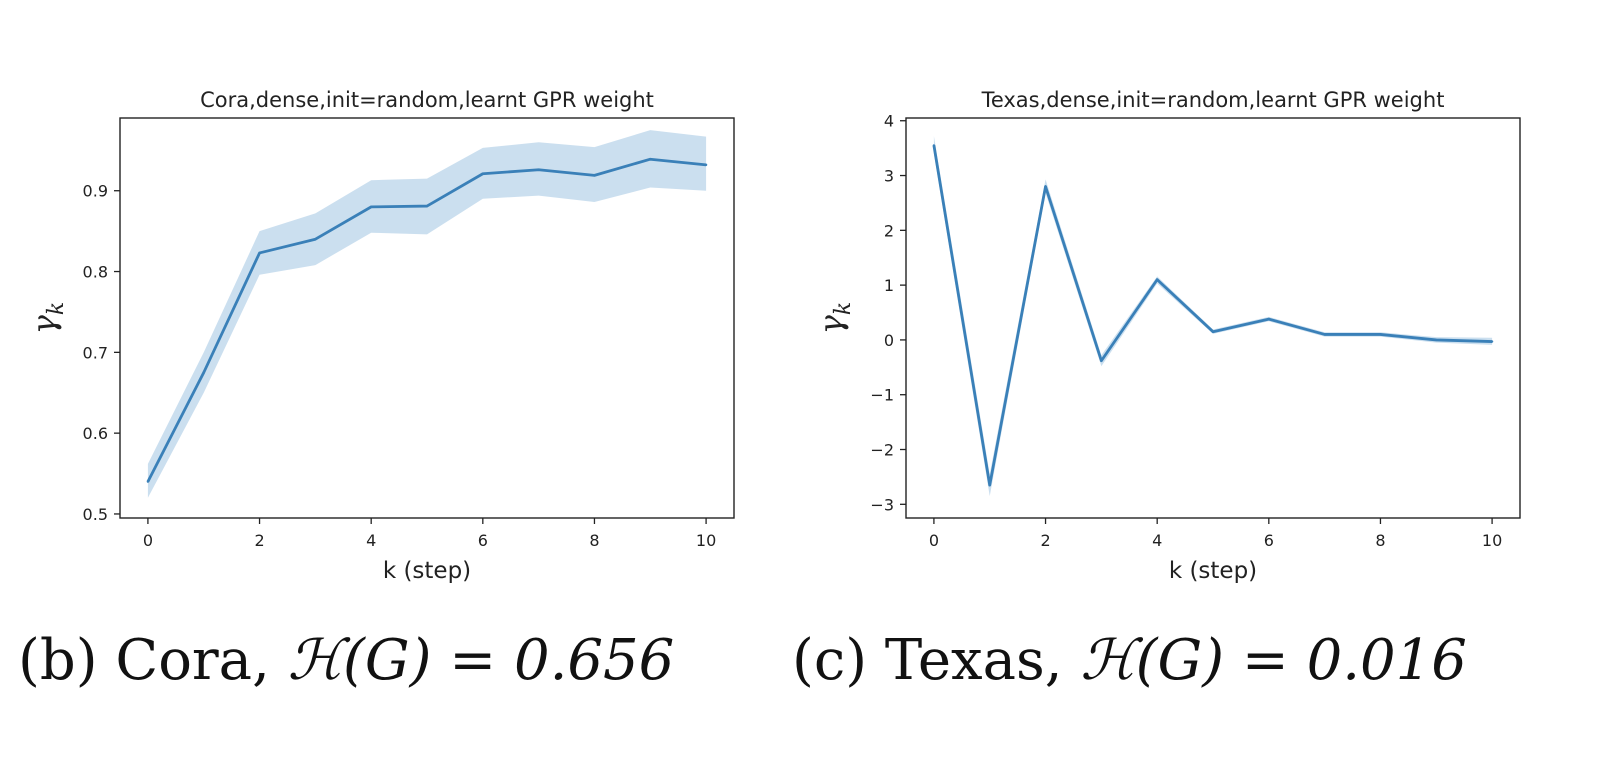  I want to click on y-tick-label: 1, so click(889, 285).